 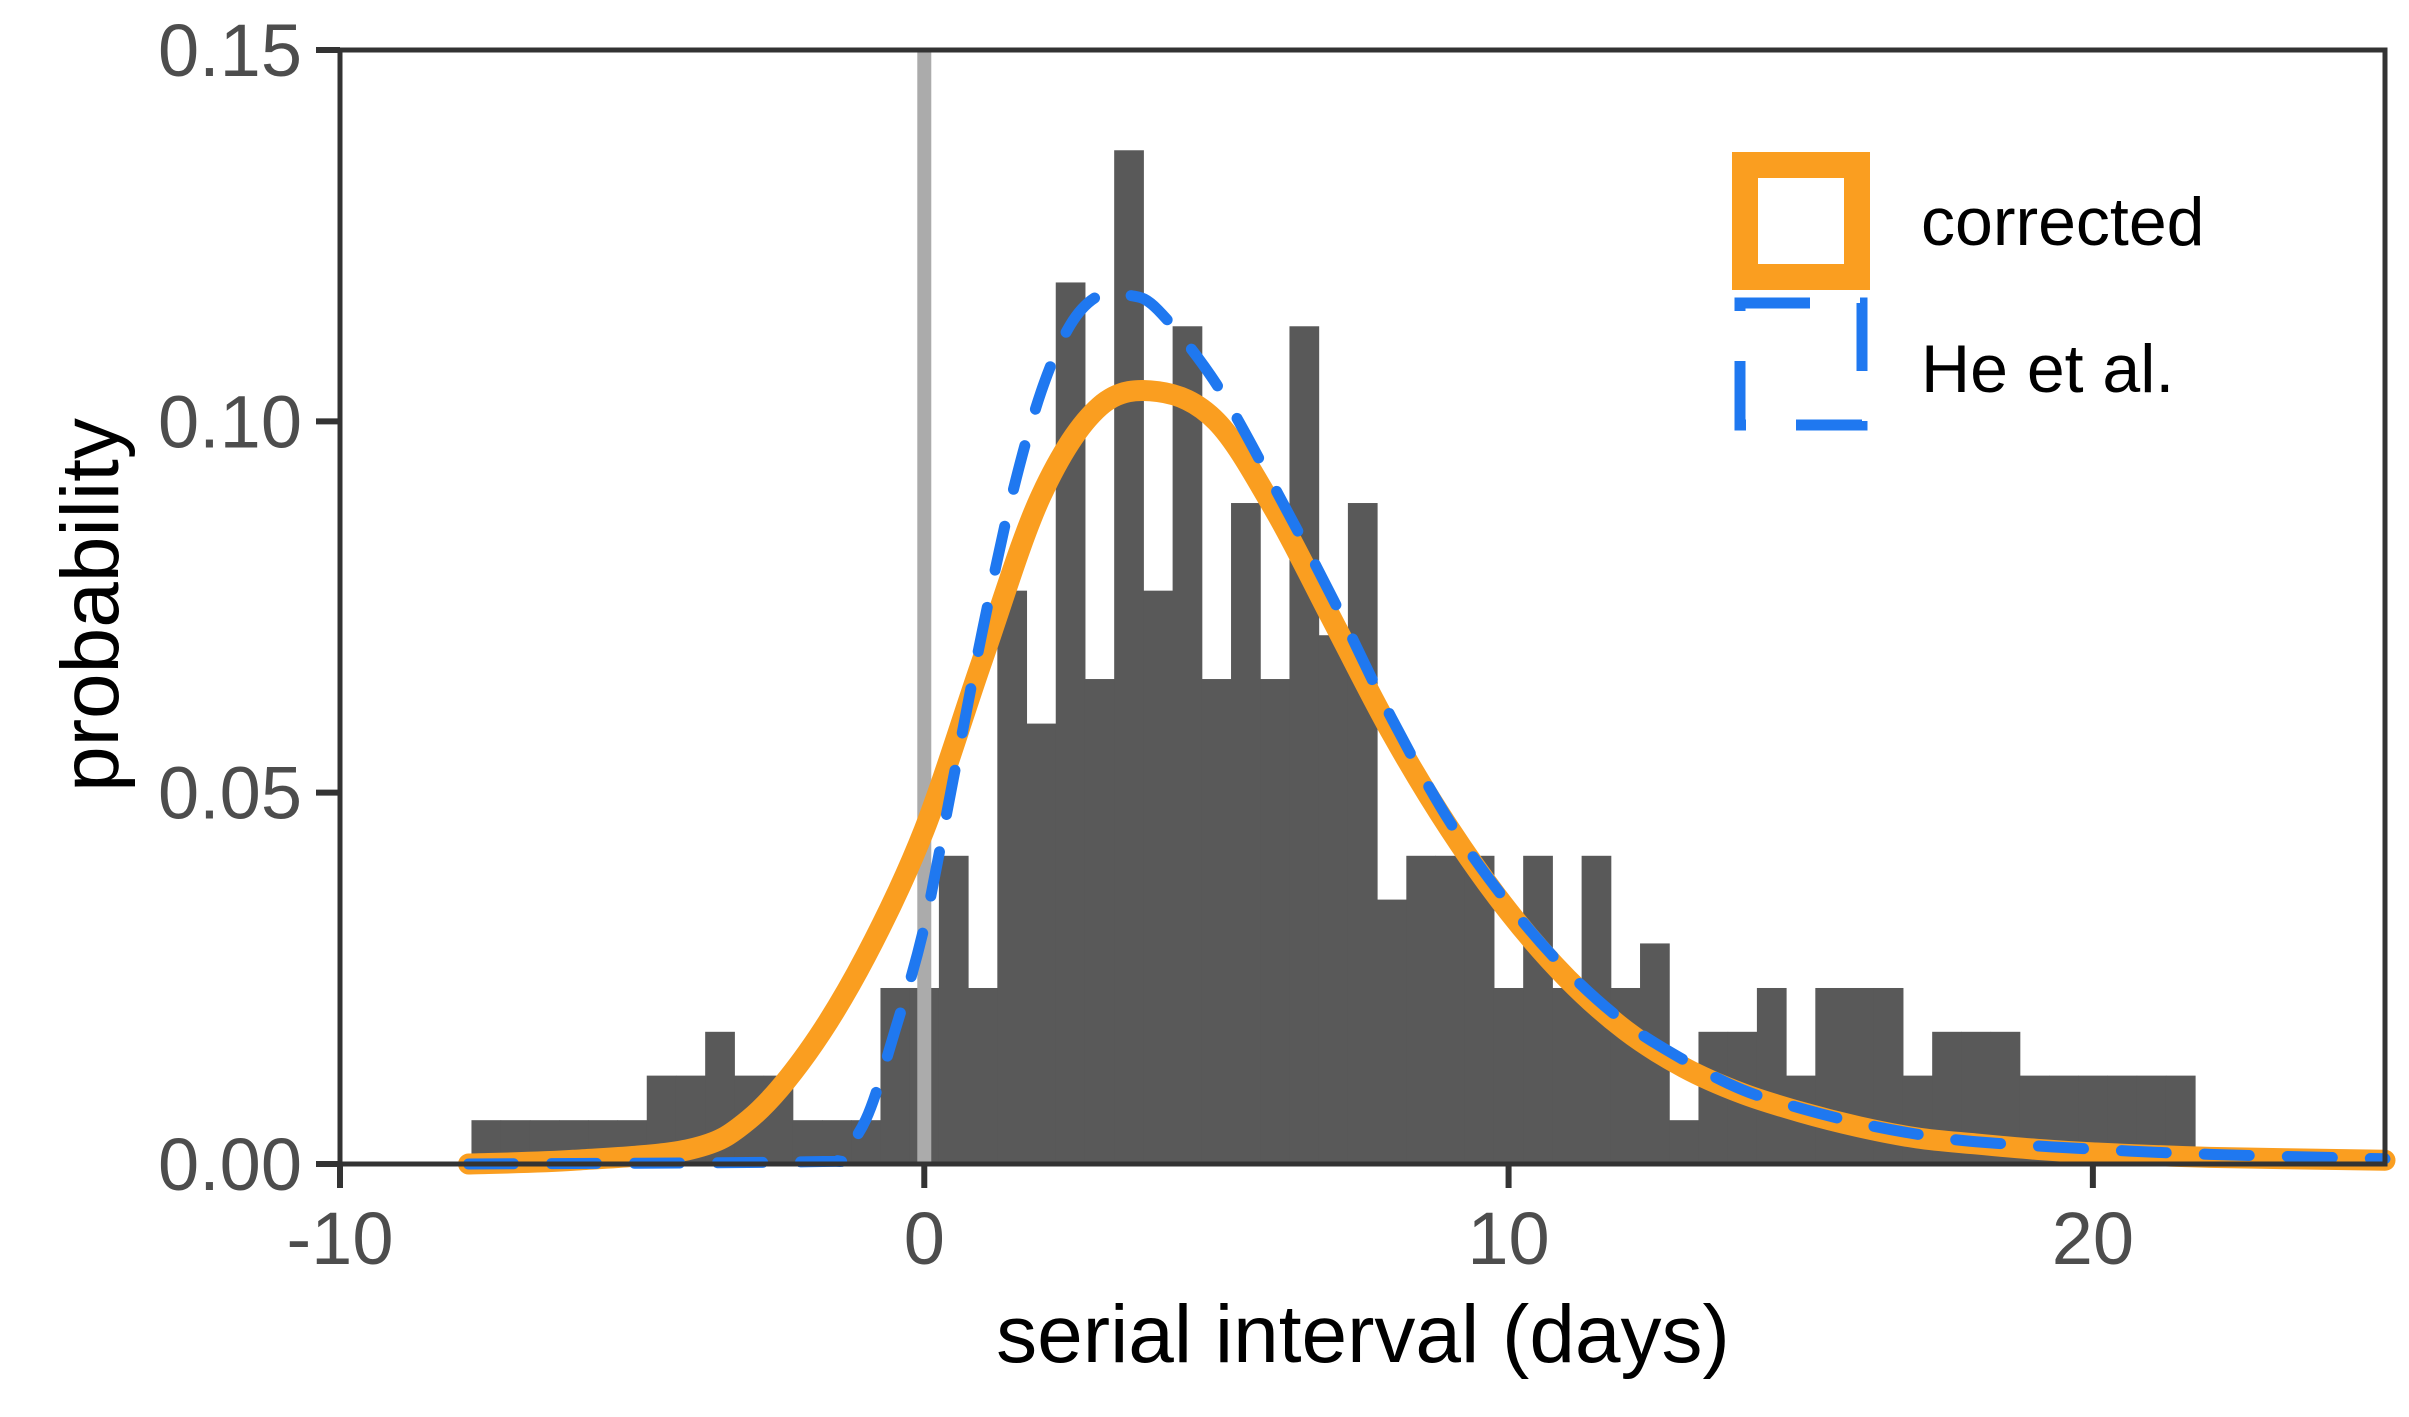 I want to click on legend-label-corrected: corrected, so click(x=2062, y=222).